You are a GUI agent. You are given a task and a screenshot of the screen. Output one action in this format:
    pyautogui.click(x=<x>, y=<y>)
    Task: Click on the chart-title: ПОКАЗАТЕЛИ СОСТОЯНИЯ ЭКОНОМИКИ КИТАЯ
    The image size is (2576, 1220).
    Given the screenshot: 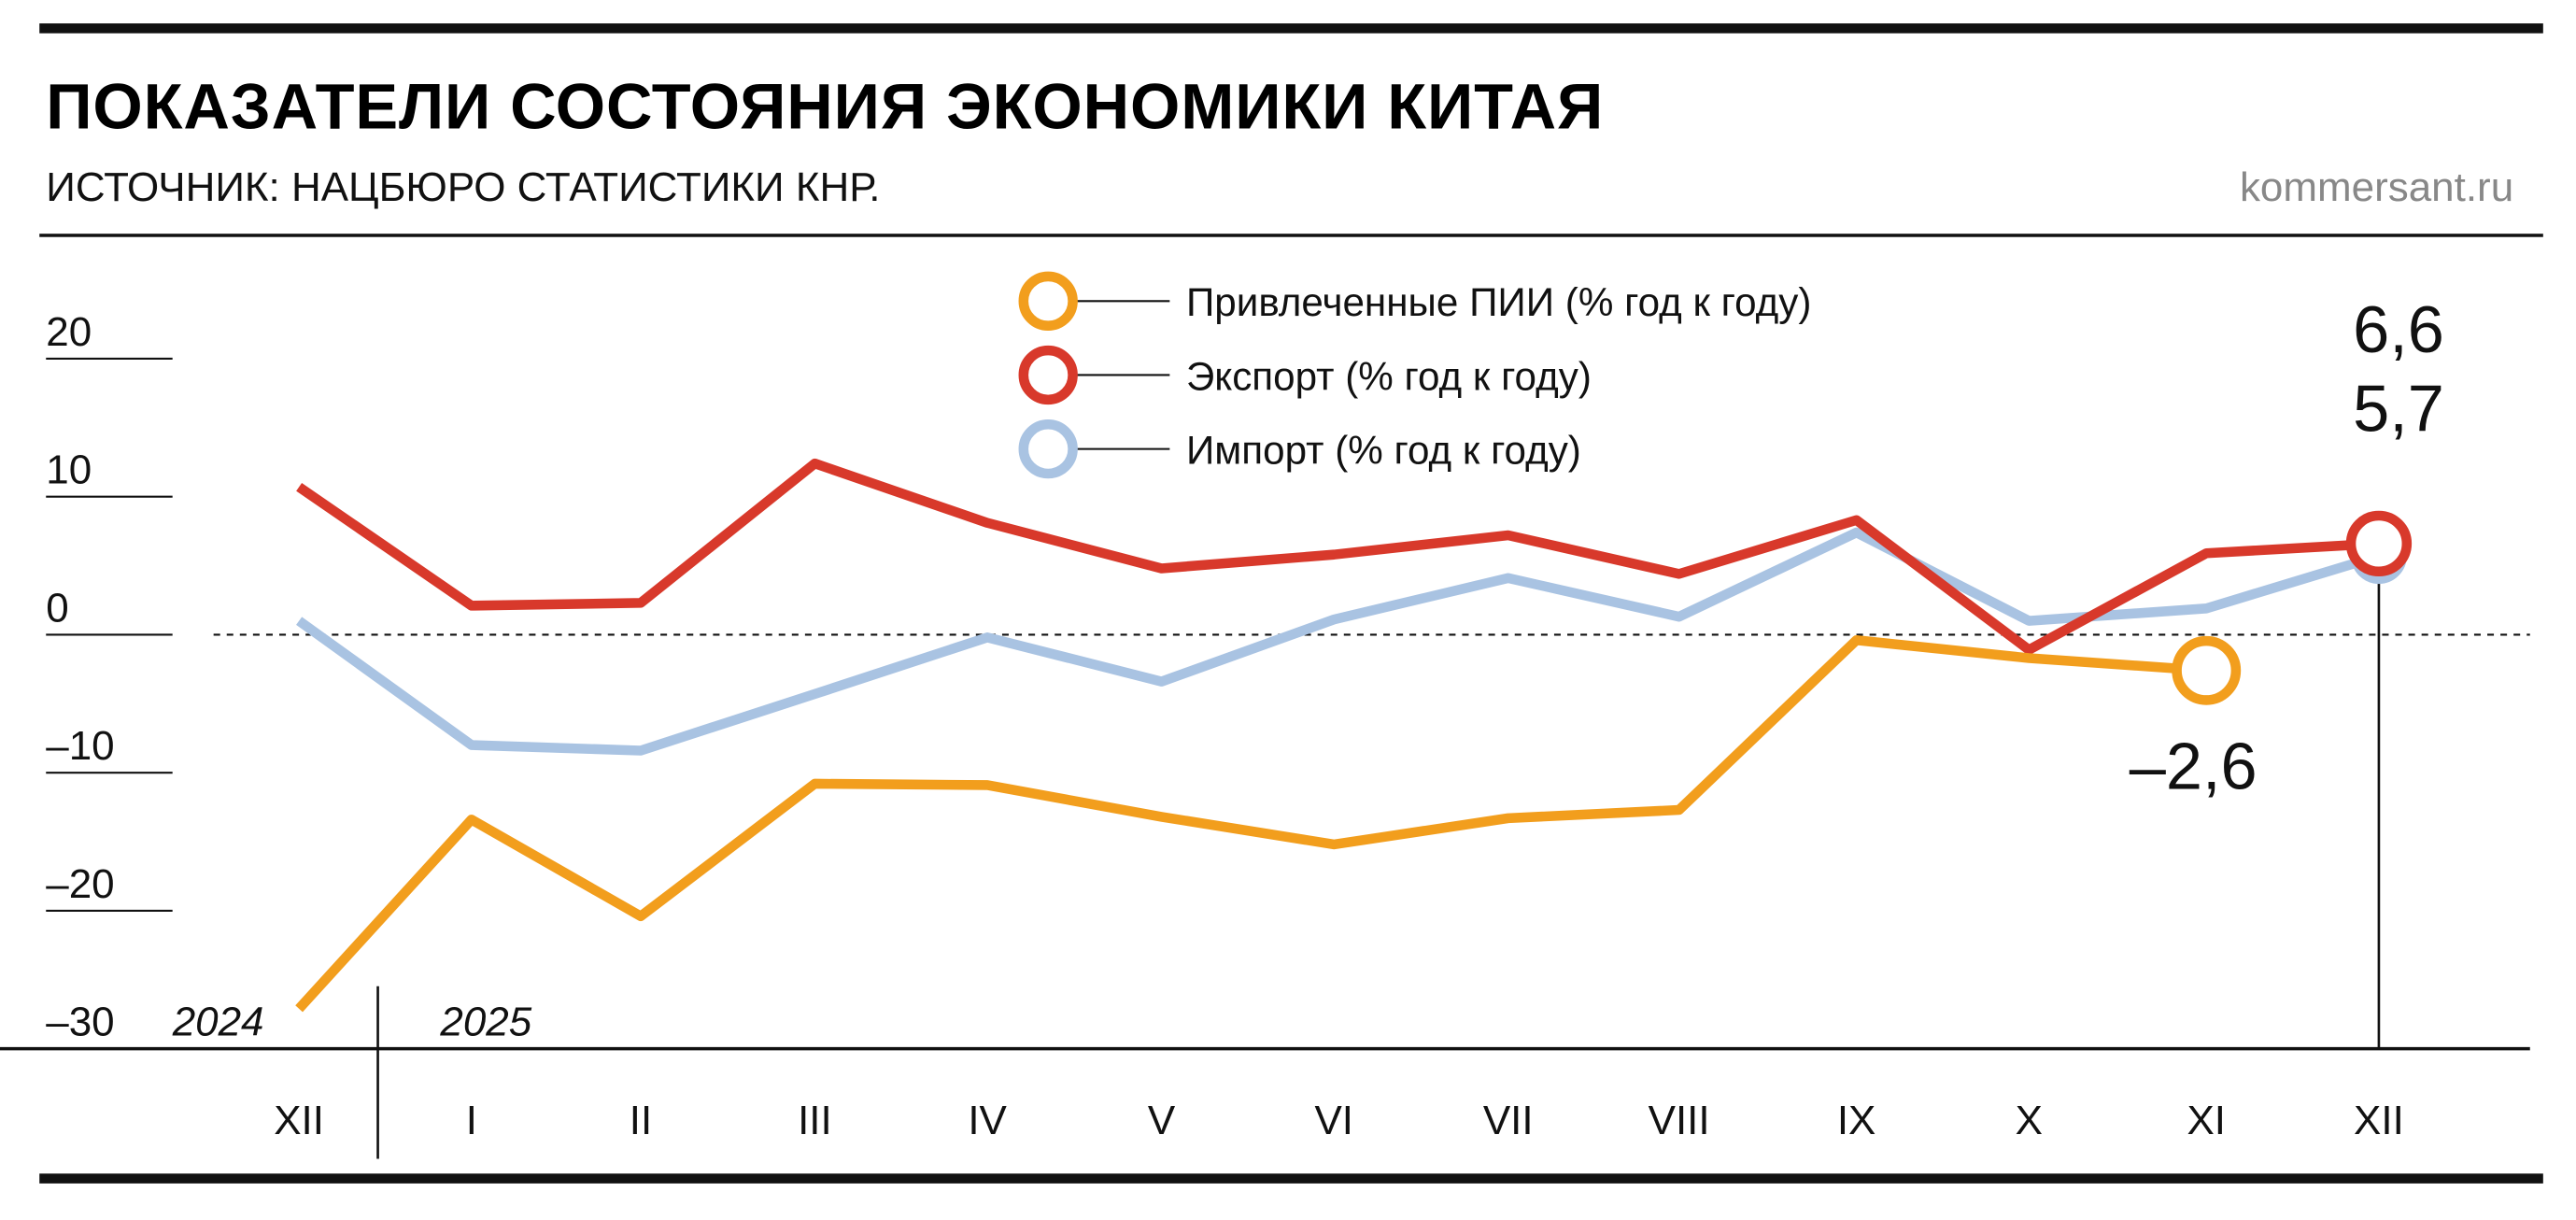 What is the action you would take?
    pyautogui.click(x=825, y=107)
    